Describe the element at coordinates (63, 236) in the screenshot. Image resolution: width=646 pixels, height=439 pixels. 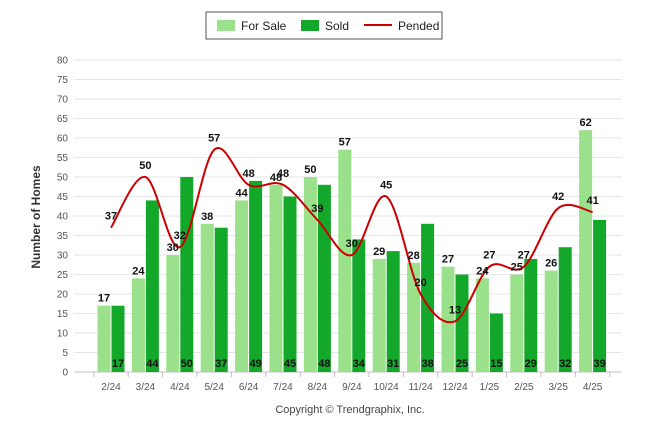
I see `y-tick-label-35: 35` at that location.